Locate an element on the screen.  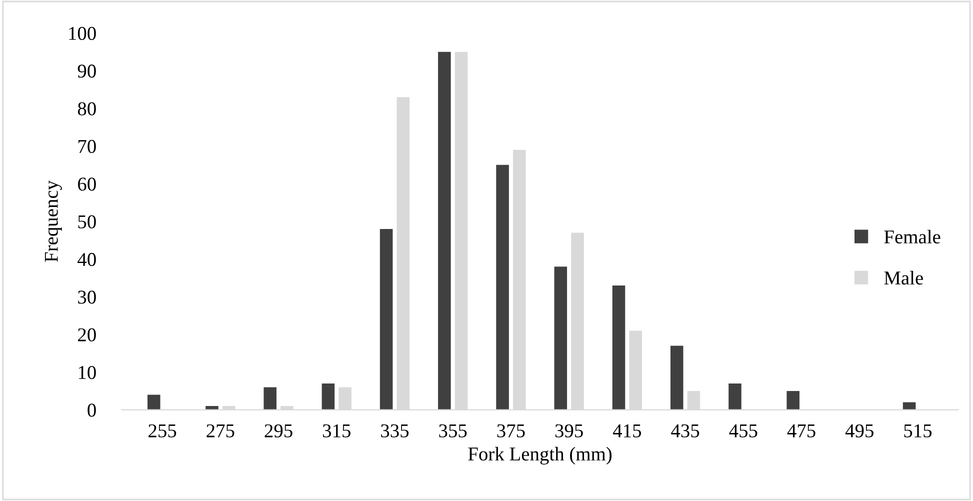
y-tick-label: 70 is located at coordinates (87, 147).